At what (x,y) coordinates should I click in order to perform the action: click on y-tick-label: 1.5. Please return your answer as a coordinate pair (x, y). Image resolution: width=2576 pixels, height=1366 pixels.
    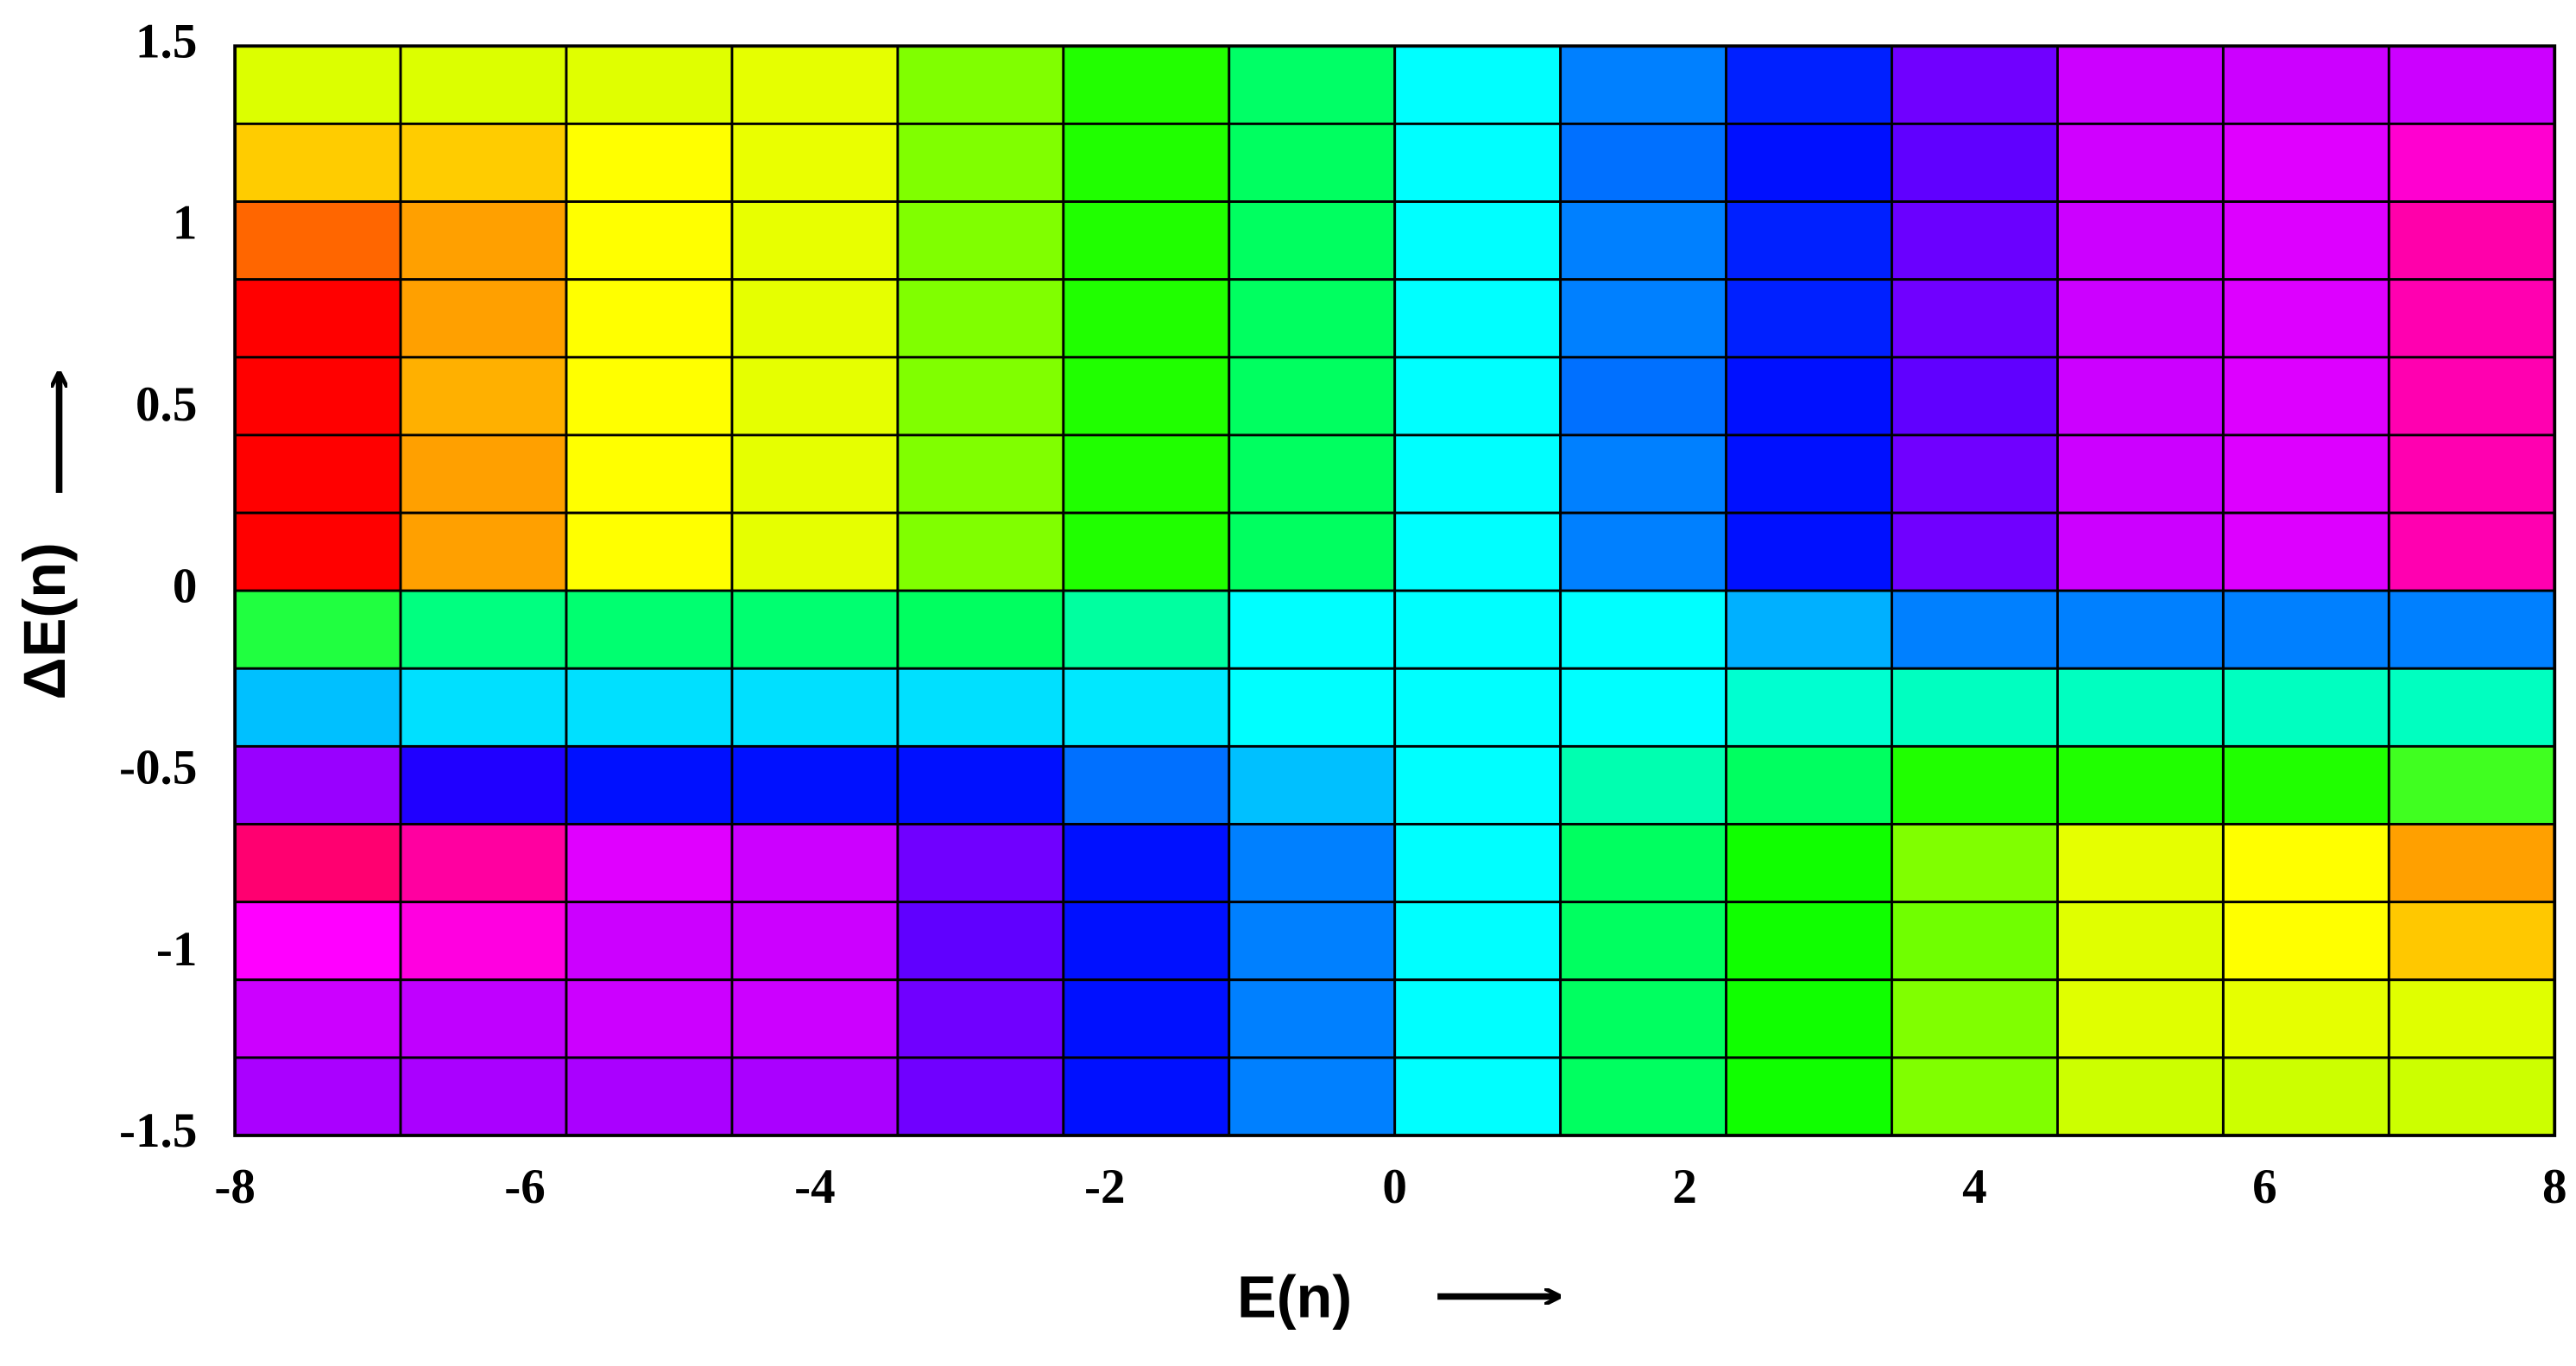
    Looking at the image, I should click on (166, 41).